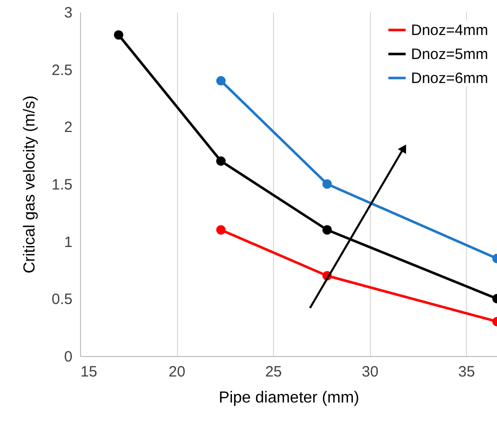 This screenshot has width=497, height=434. I want to click on y-tick-label: 0, so click(68, 357).